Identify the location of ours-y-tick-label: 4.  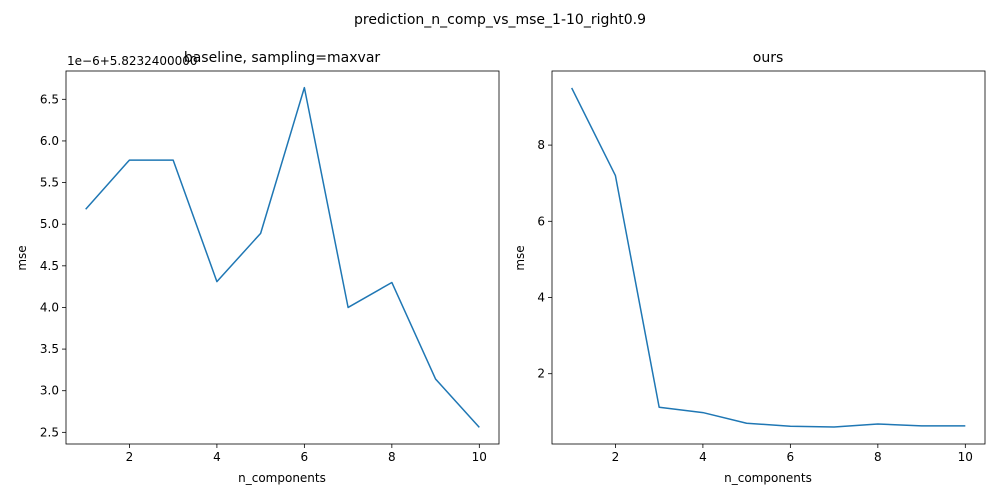
(541, 298).